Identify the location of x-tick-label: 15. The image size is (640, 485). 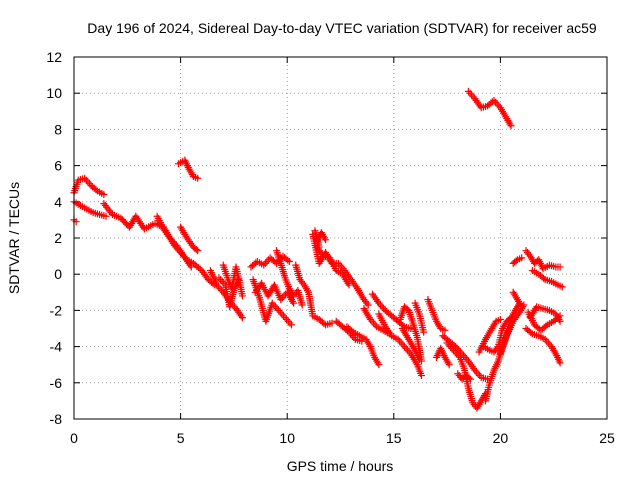
(394, 438).